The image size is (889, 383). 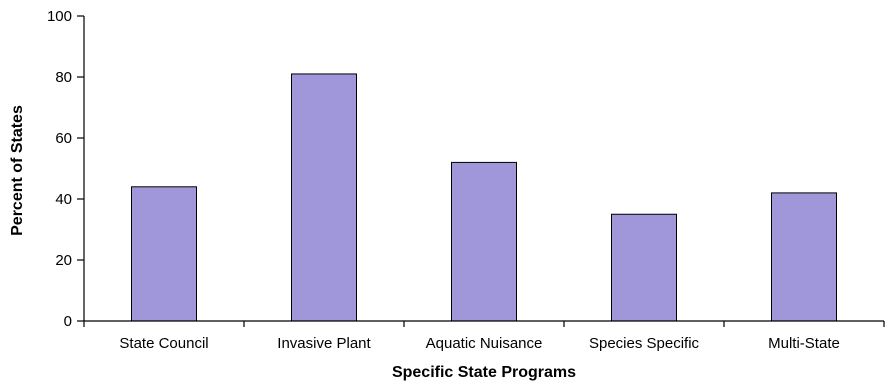 What do you see at coordinates (59, 16) in the screenshot?
I see `y-tick-label: 100` at bounding box center [59, 16].